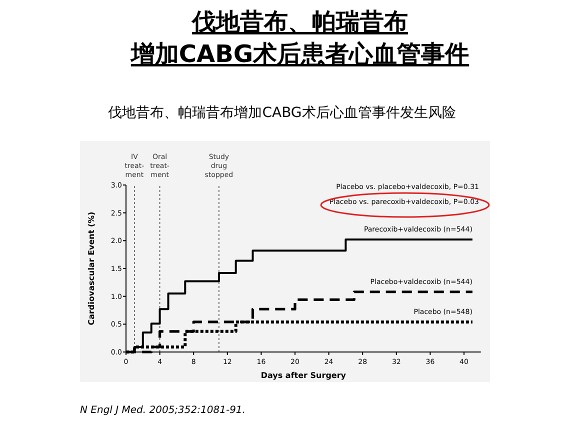  I want to click on chart-subtitle: 伐地昔布、帕瑞昔布增加CABG术后心血管事件发生风险, so click(282, 113).